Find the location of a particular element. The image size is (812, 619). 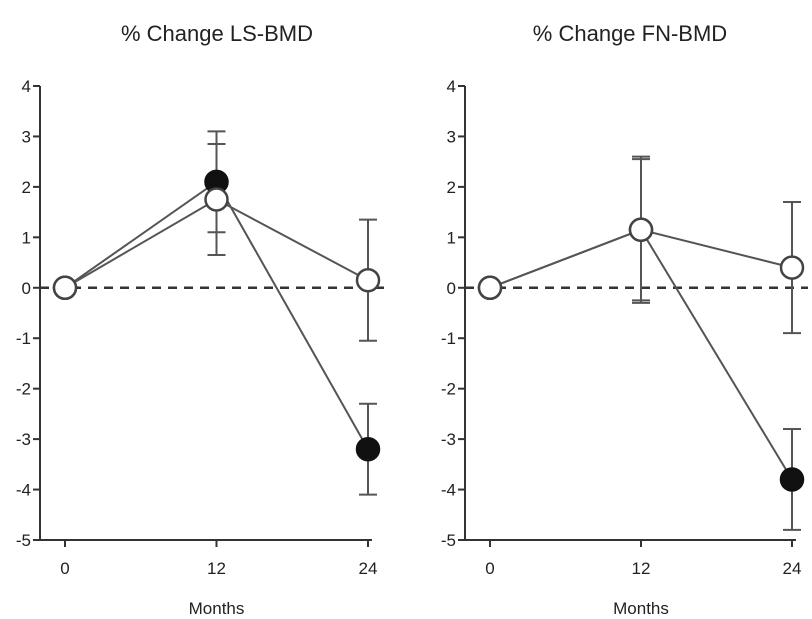

chart-title: % Change LS-BMD is located at coordinates (217, 33).